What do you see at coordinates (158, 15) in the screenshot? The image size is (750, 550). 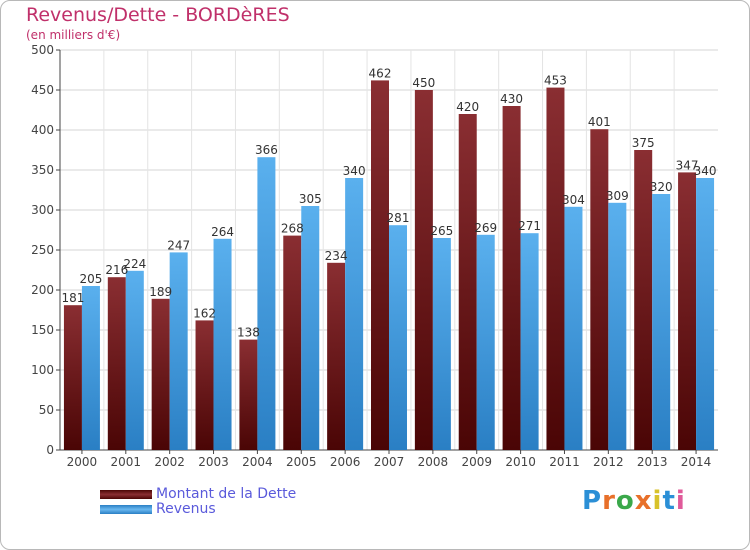 I see `chart-title: Revenus/Dette - BORDèRES` at bounding box center [158, 15].